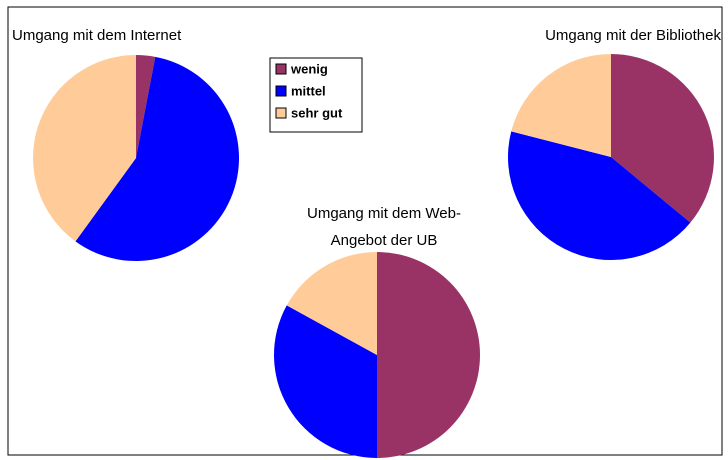 This screenshot has width=728, height=460. I want to click on legend-label: mittel, so click(308, 90).